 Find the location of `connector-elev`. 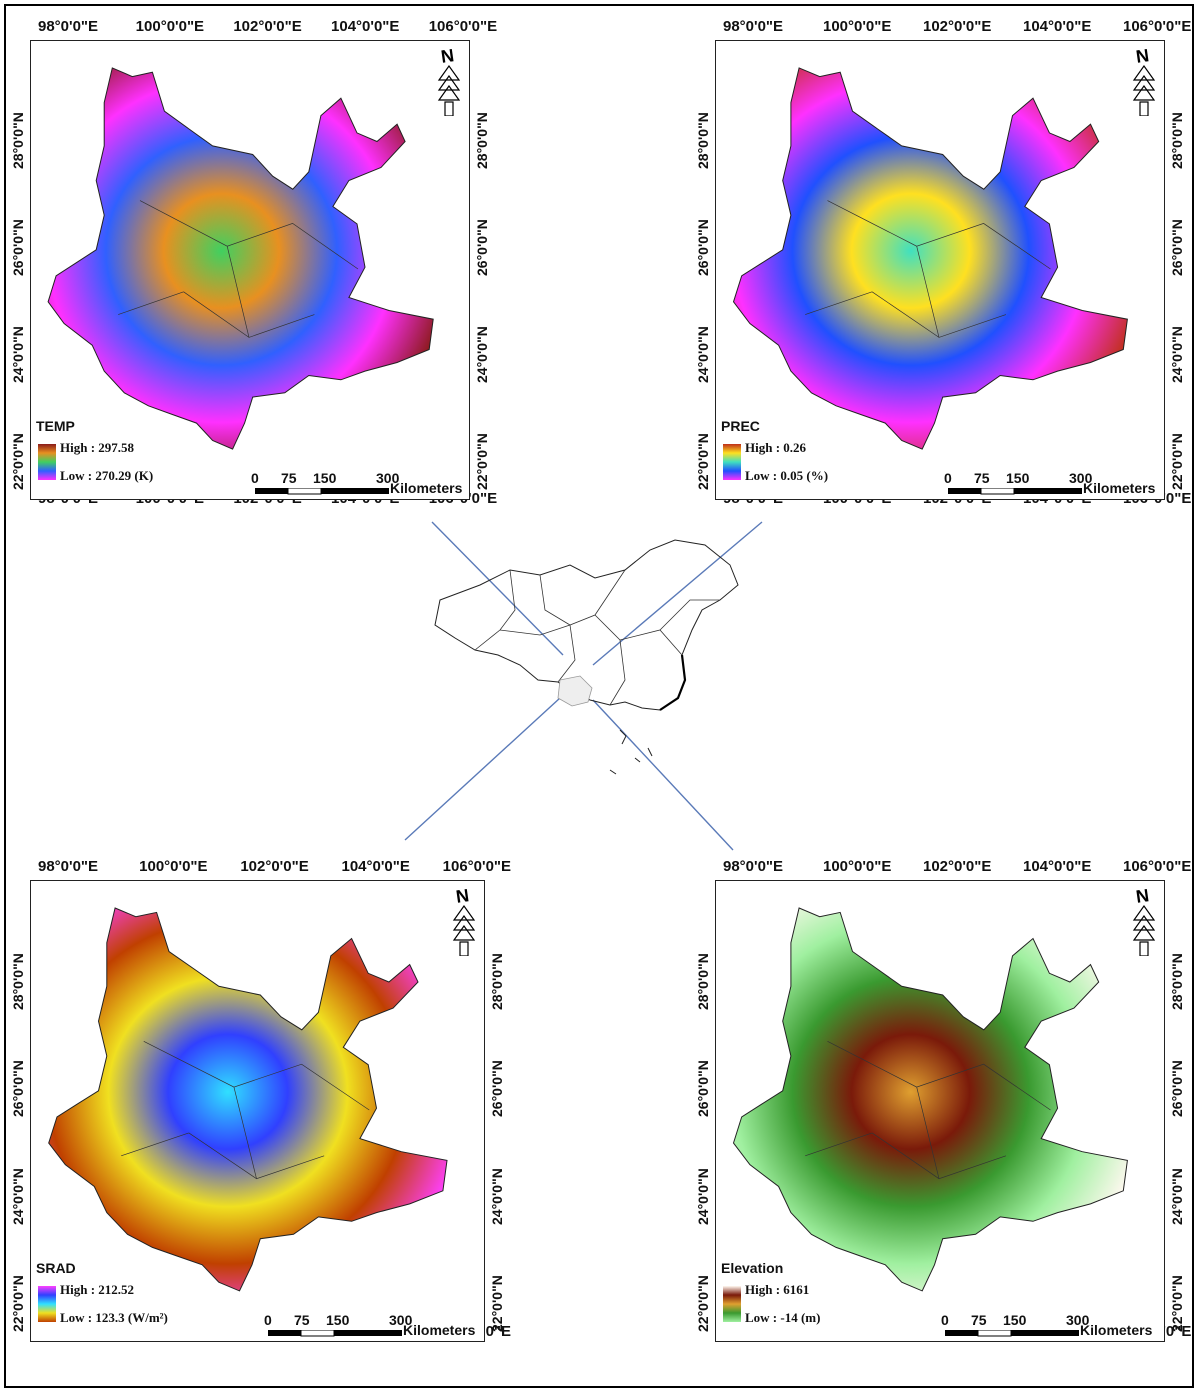

connector-elev is located at coordinates (663, 775).